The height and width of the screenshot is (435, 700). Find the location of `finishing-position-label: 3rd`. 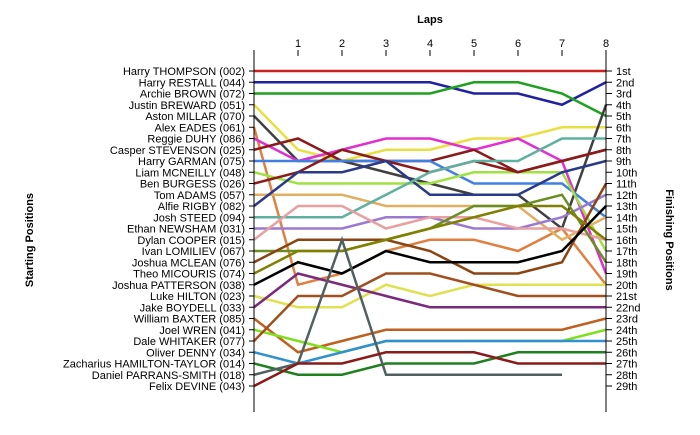

finishing-position-label: 3rd is located at coordinates (624, 95).